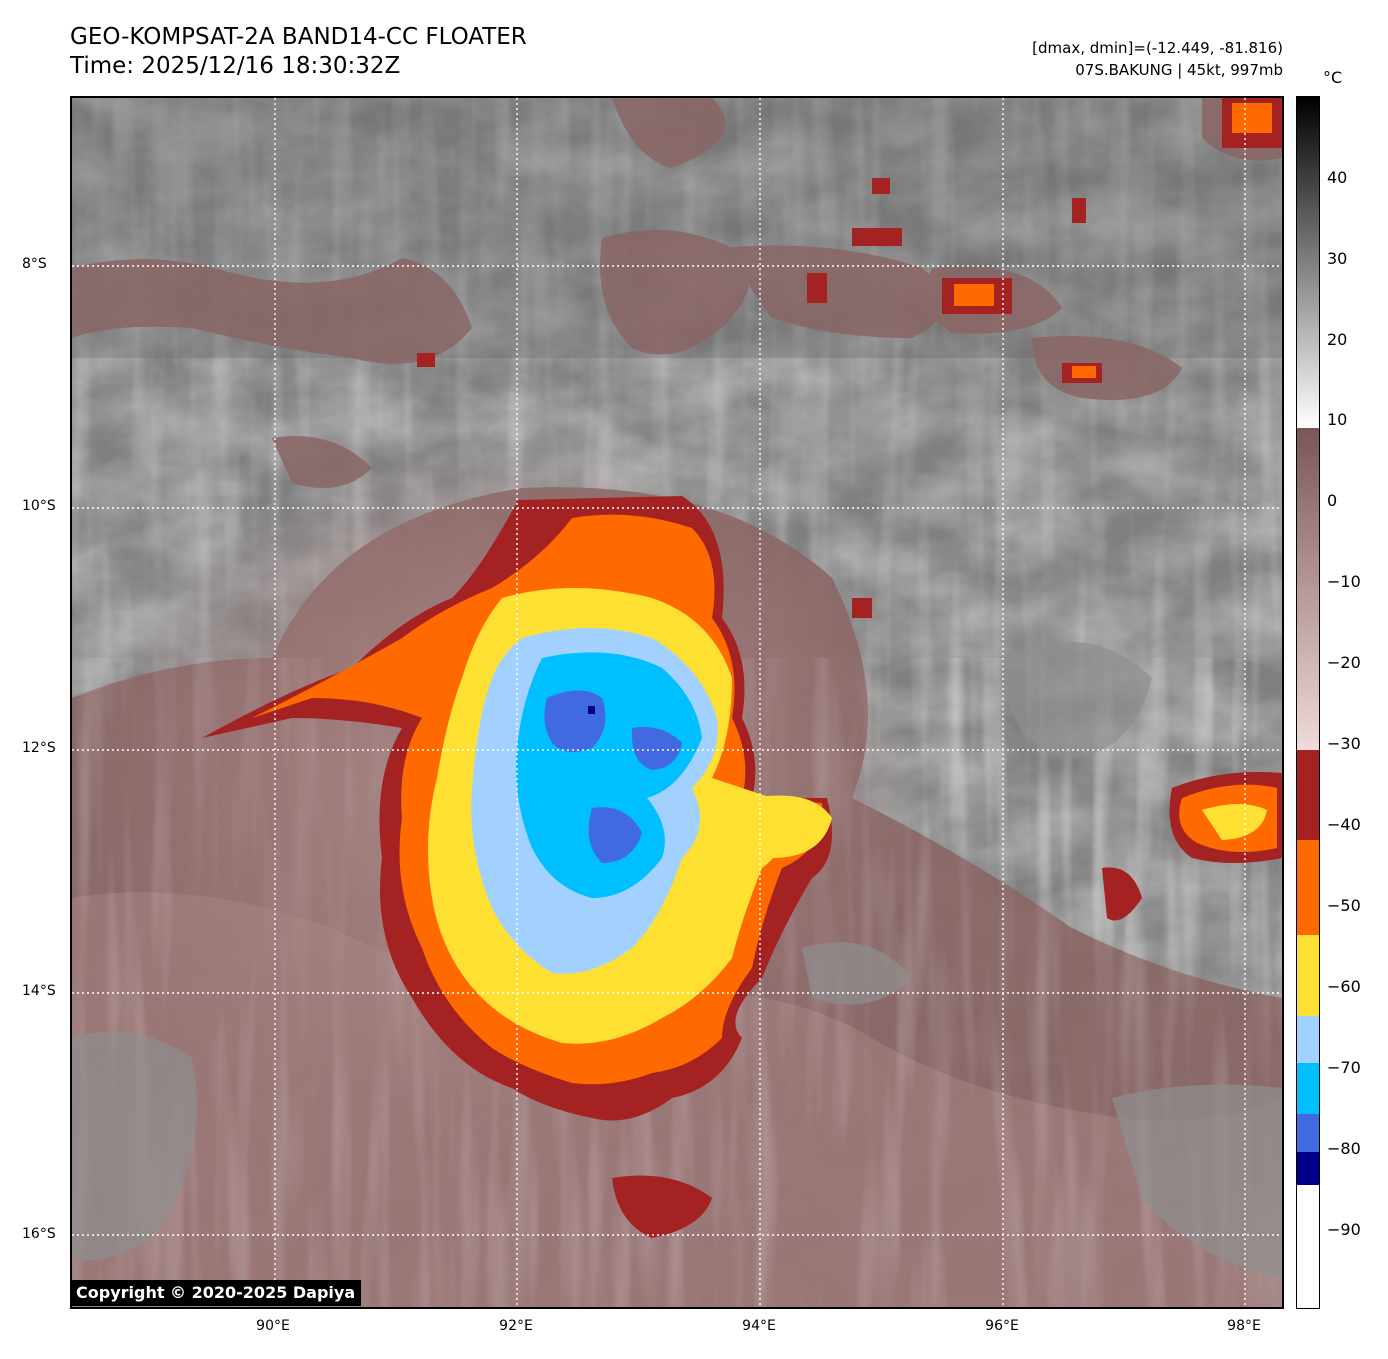 The height and width of the screenshot is (1359, 1388). Describe the element at coordinates (39, 991) in the screenshot. I see `lat-label-14s: 14°S` at that location.